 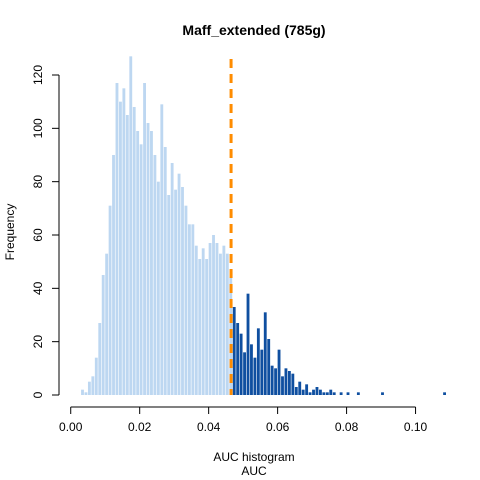 What do you see at coordinates (416, 427) in the screenshot?
I see `x-tick-label: 0.10` at bounding box center [416, 427].